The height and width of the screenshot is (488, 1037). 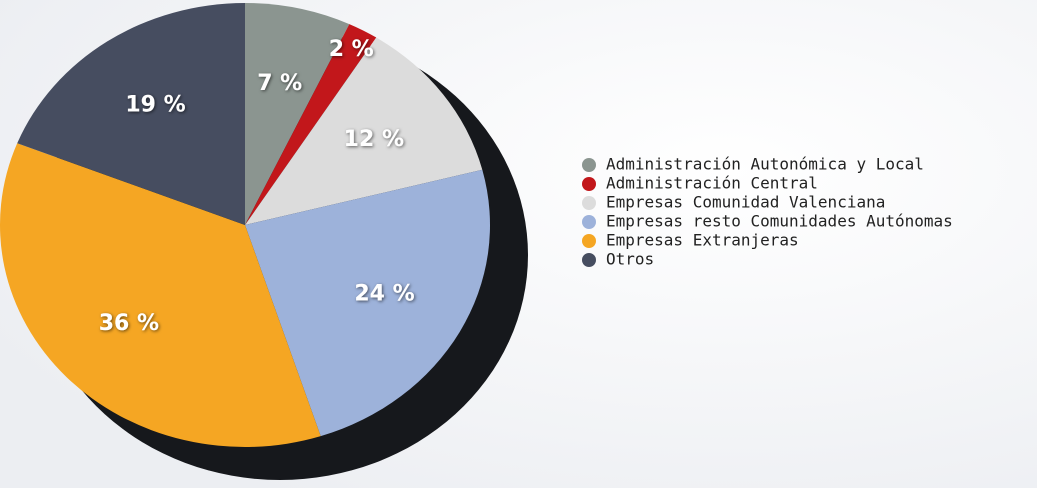 What do you see at coordinates (351, 49) in the screenshot?
I see `data-label: 2 %` at bounding box center [351, 49].